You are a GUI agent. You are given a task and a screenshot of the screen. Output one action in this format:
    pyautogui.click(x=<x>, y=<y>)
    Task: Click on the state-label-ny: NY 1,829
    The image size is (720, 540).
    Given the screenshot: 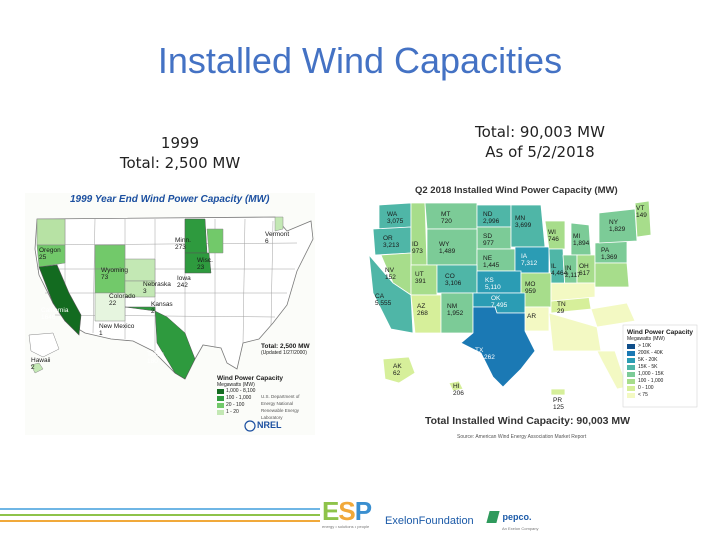 What is the action you would take?
    pyautogui.click(x=617, y=226)
    